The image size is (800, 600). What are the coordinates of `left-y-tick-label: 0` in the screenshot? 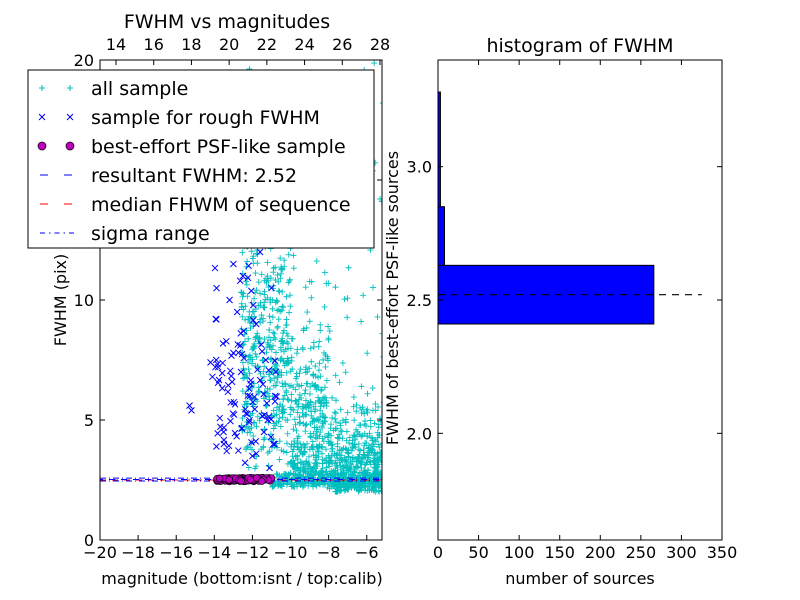 It's located at (89, 540).